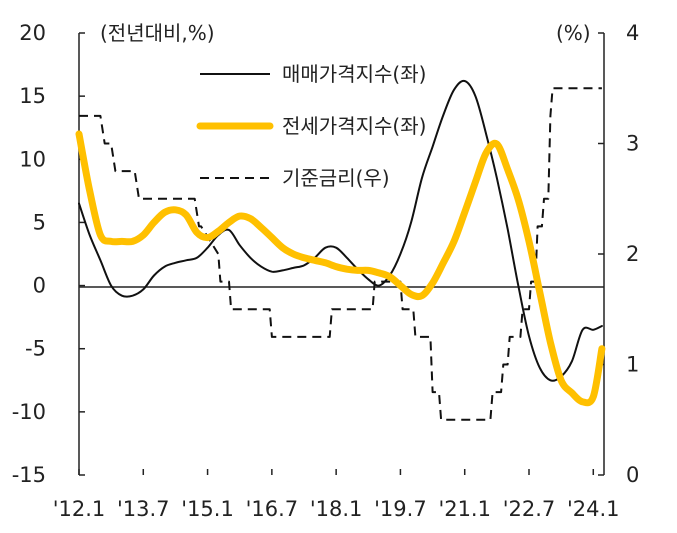 This screenshot has width=677, height=533. Describe the element at coordinates (354, 74) in the screenshot. I see `legend-label-sales: 매매가격지수(좌)` at that location.